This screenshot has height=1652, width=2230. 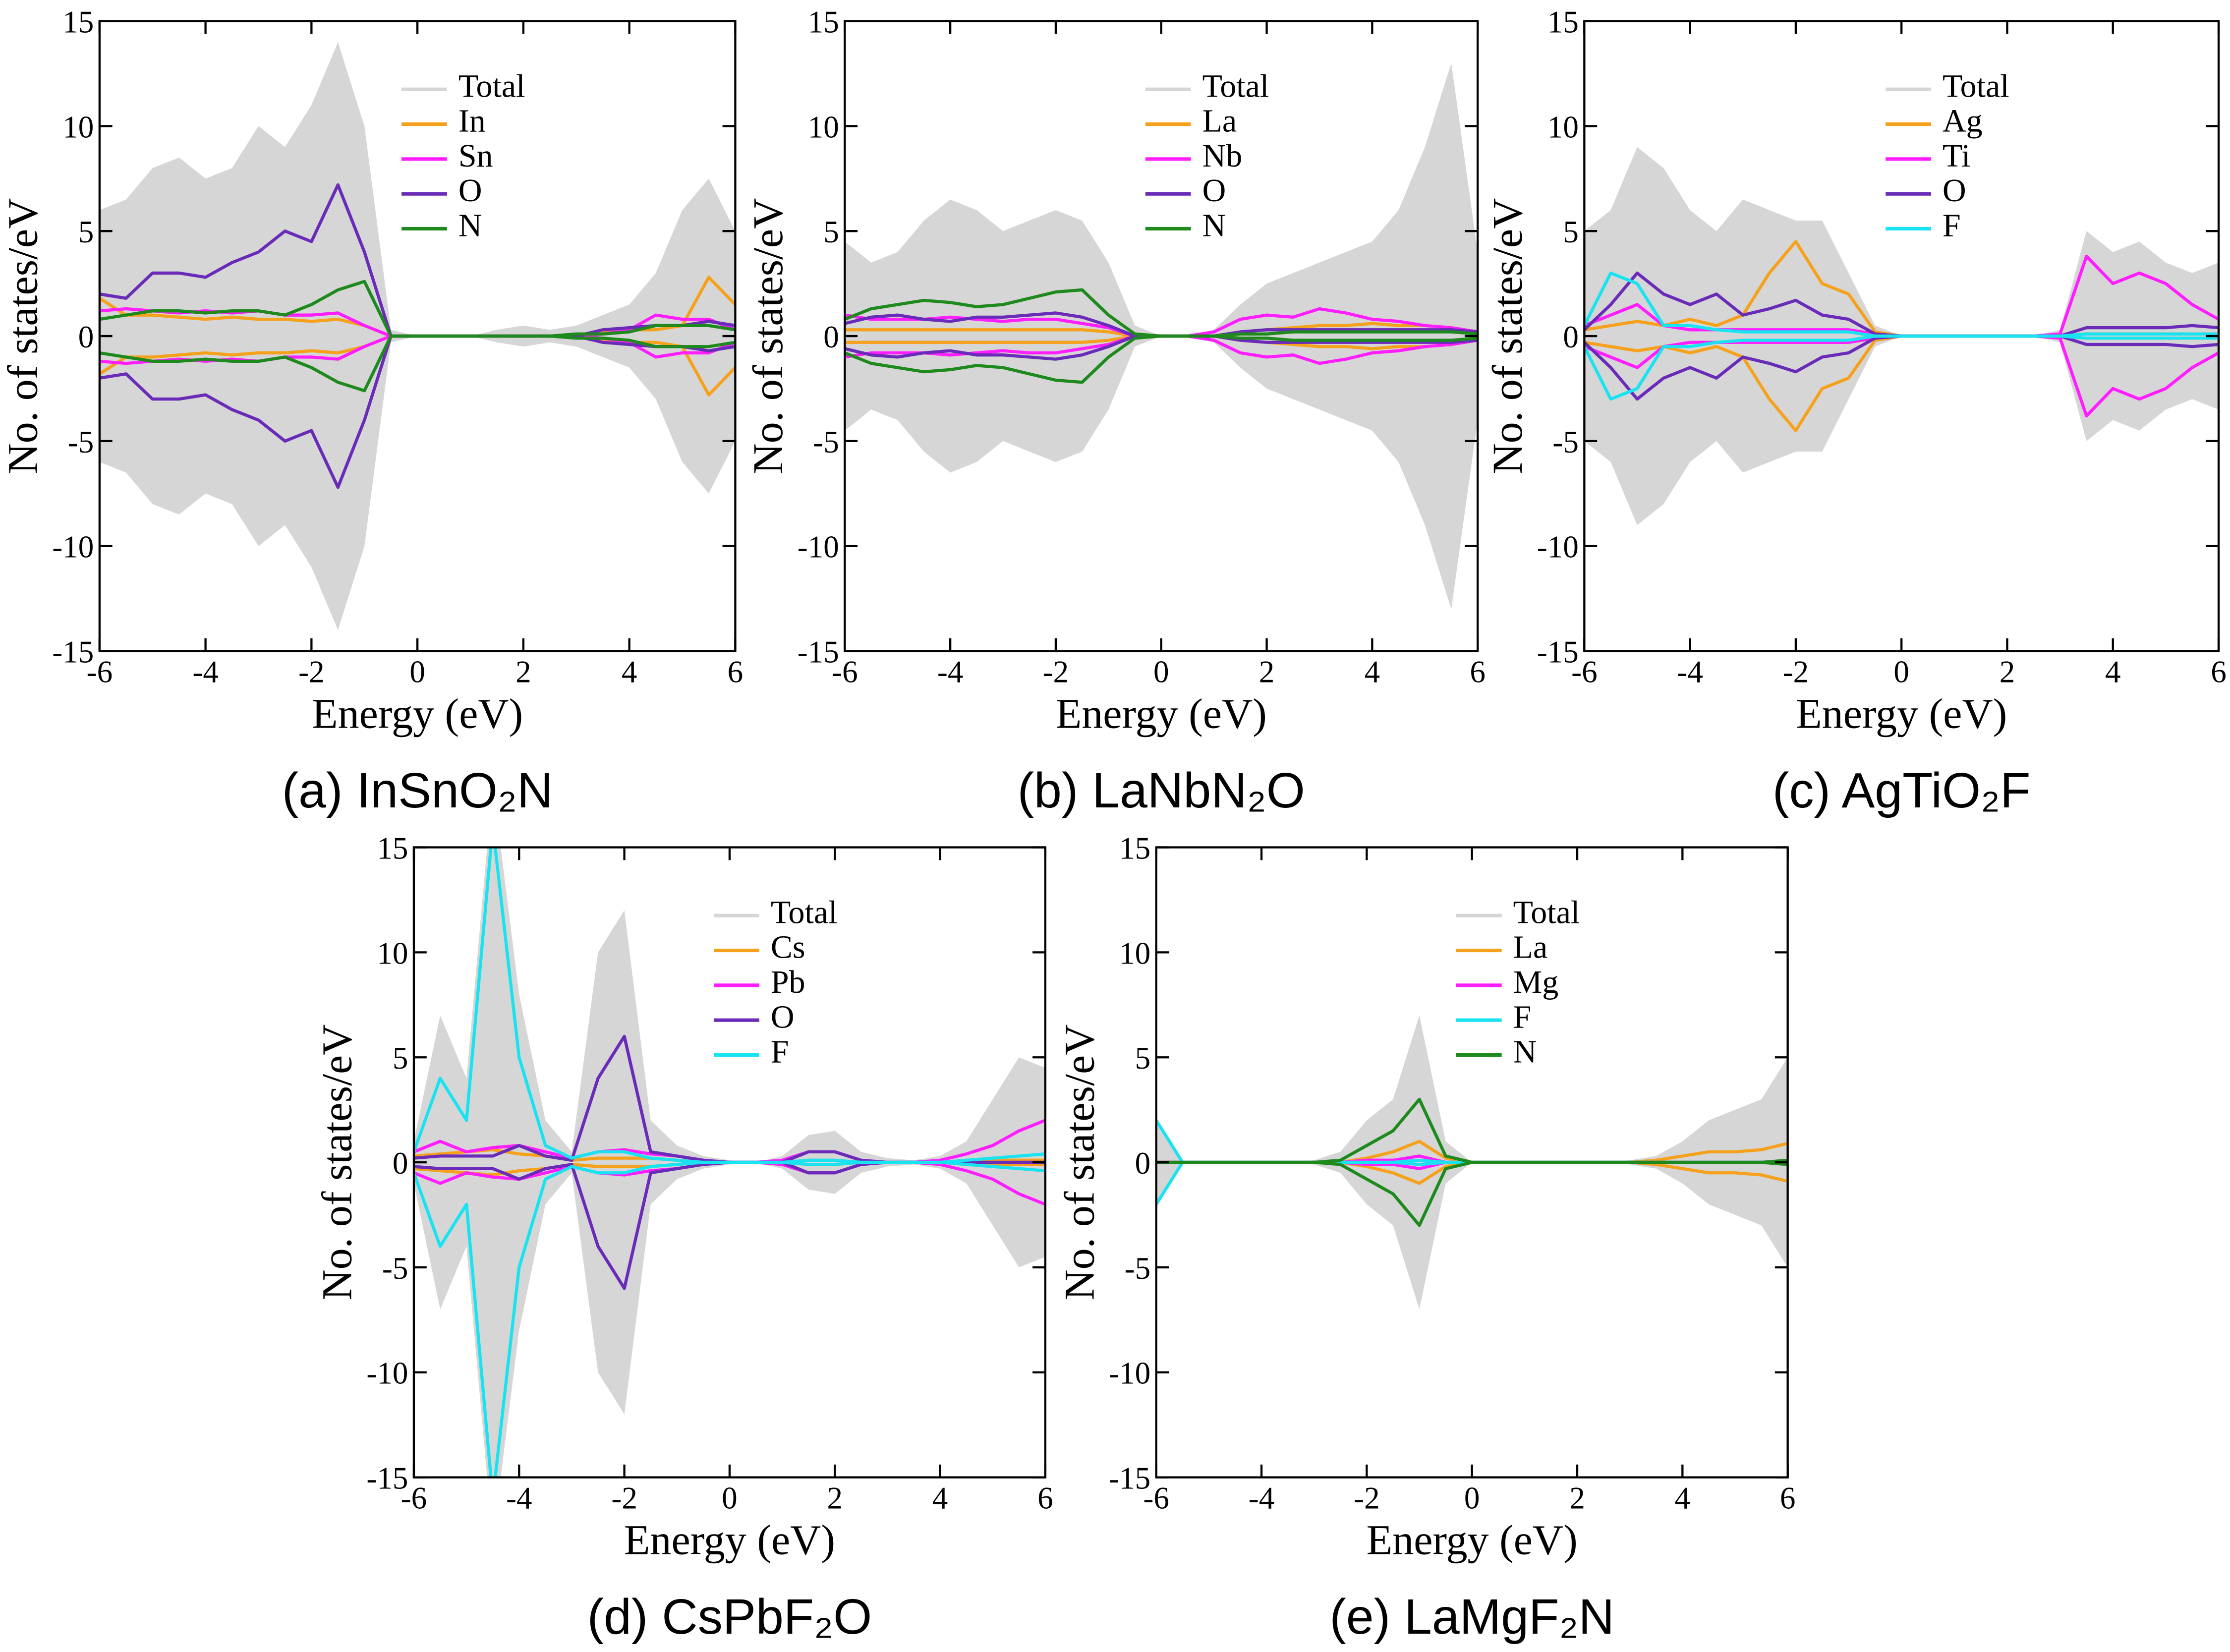 I want to click on legend-label: In, so click(x=472, y=121).